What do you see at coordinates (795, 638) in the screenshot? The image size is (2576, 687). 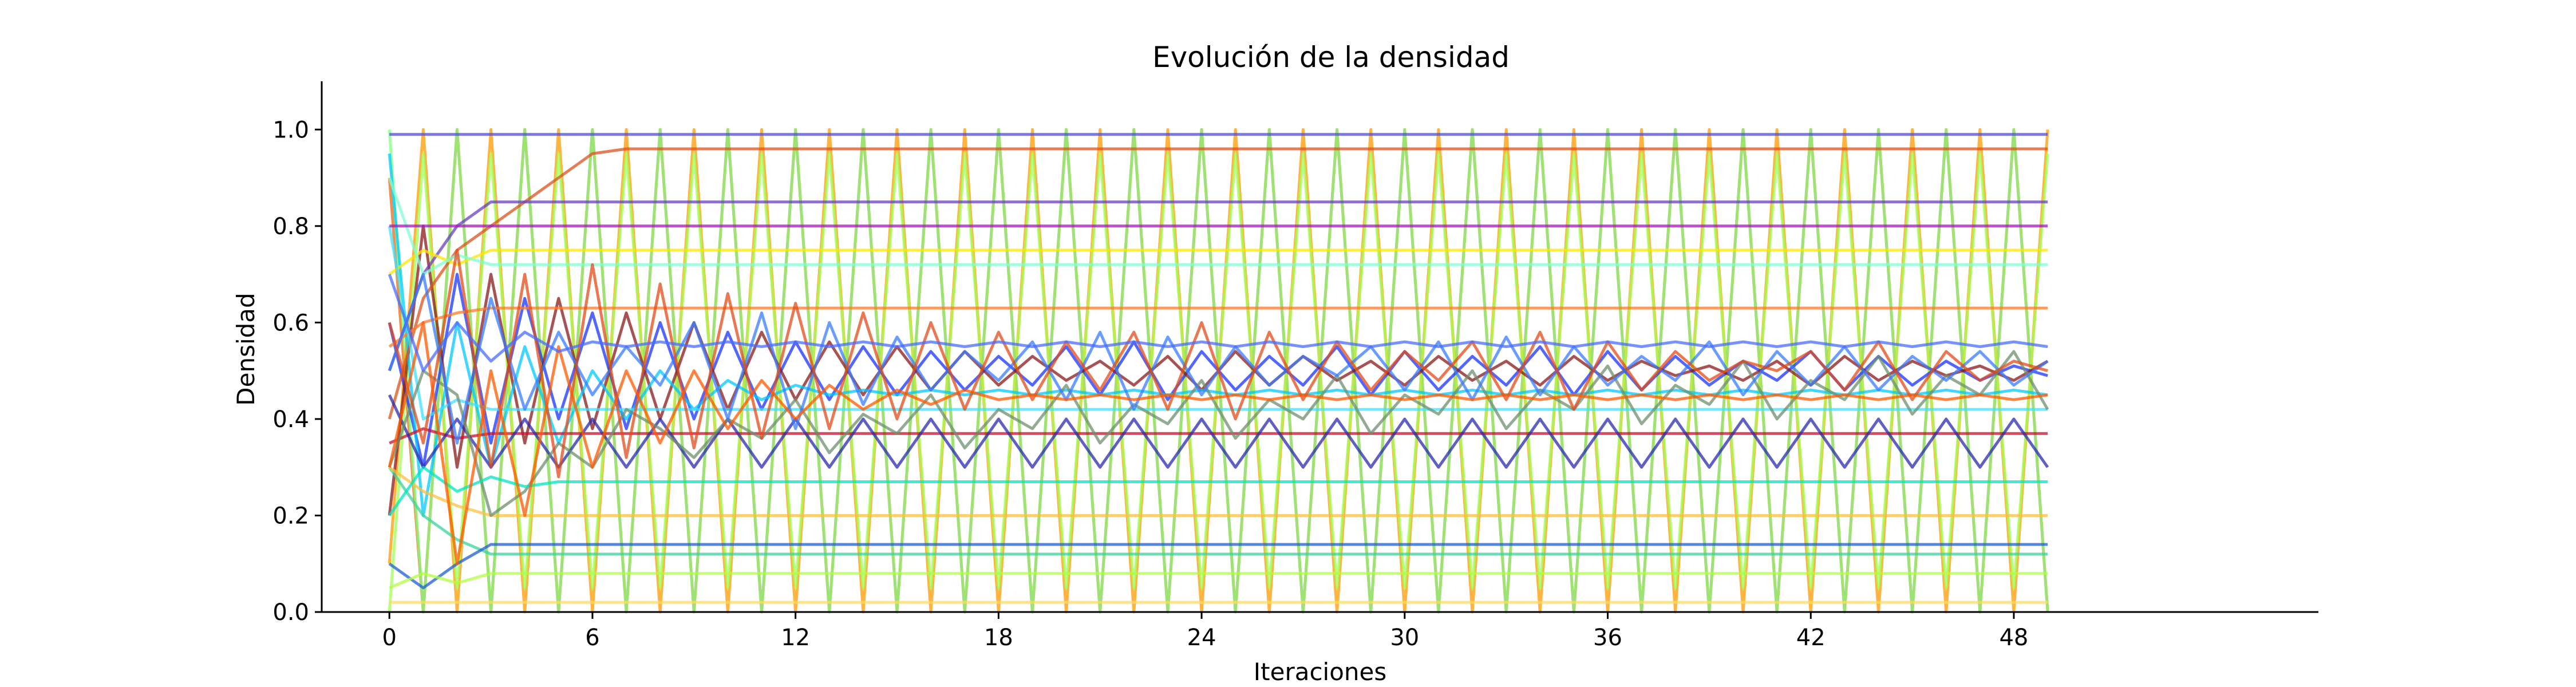 I see `x-tick-label: 12` at bounding box center [795, 638].